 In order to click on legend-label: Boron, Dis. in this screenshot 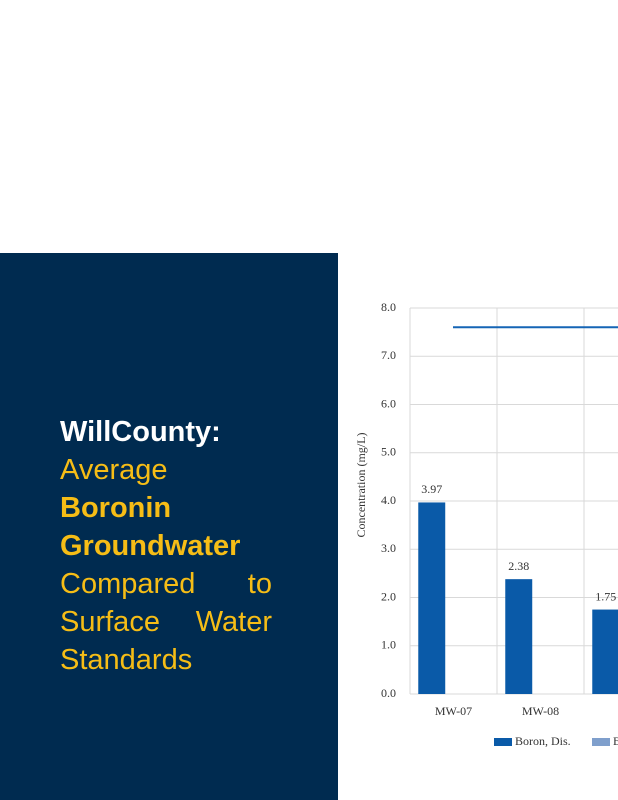, I will do `click(543, 741)`.